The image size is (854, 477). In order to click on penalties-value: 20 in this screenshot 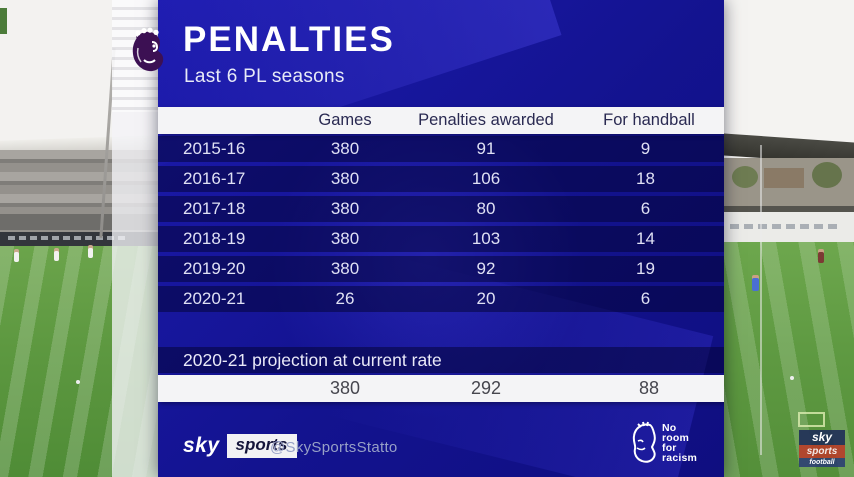, I will do `click(486, 298)`.